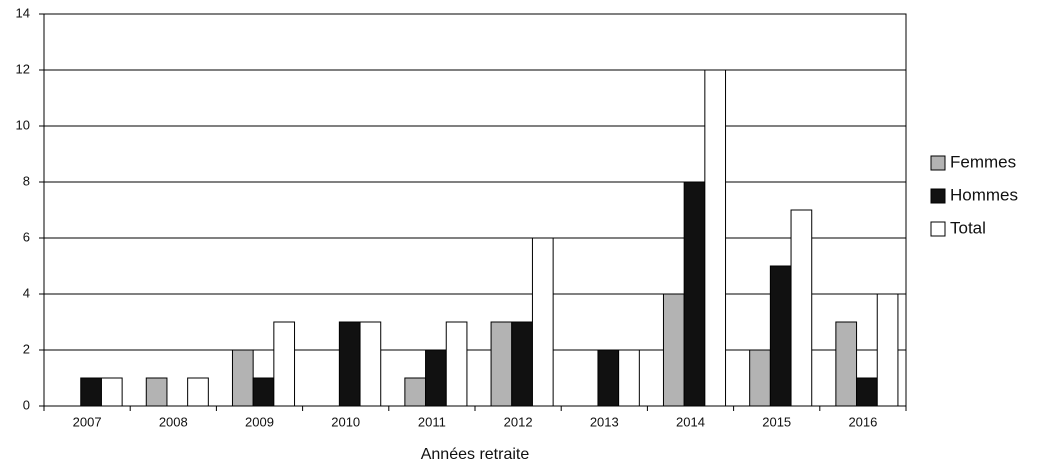  I want to click on x-tick-label: 2013, so click(604, 421).